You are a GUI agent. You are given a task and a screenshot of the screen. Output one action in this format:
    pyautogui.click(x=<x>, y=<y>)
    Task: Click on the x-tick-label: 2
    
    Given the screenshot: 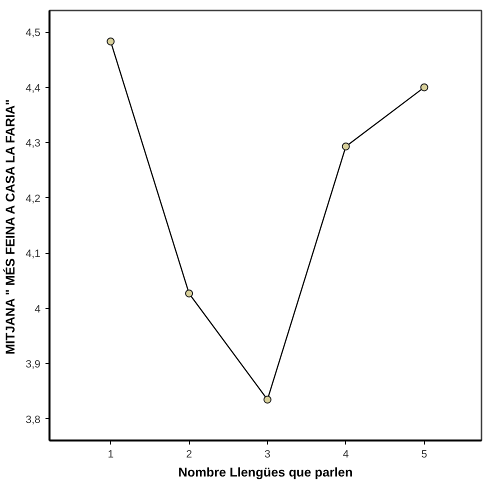 What is the action you would take?
    pyautogui.click(x=189, y=454)
    